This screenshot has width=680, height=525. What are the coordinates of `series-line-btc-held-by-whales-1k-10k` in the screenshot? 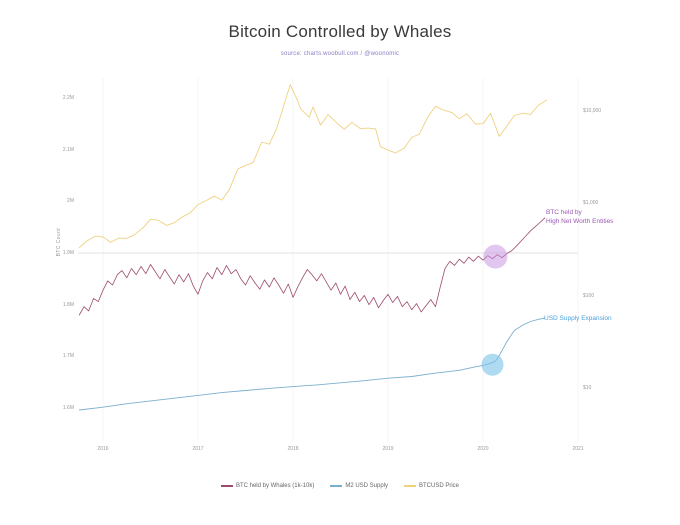 It's located at (312, 266).